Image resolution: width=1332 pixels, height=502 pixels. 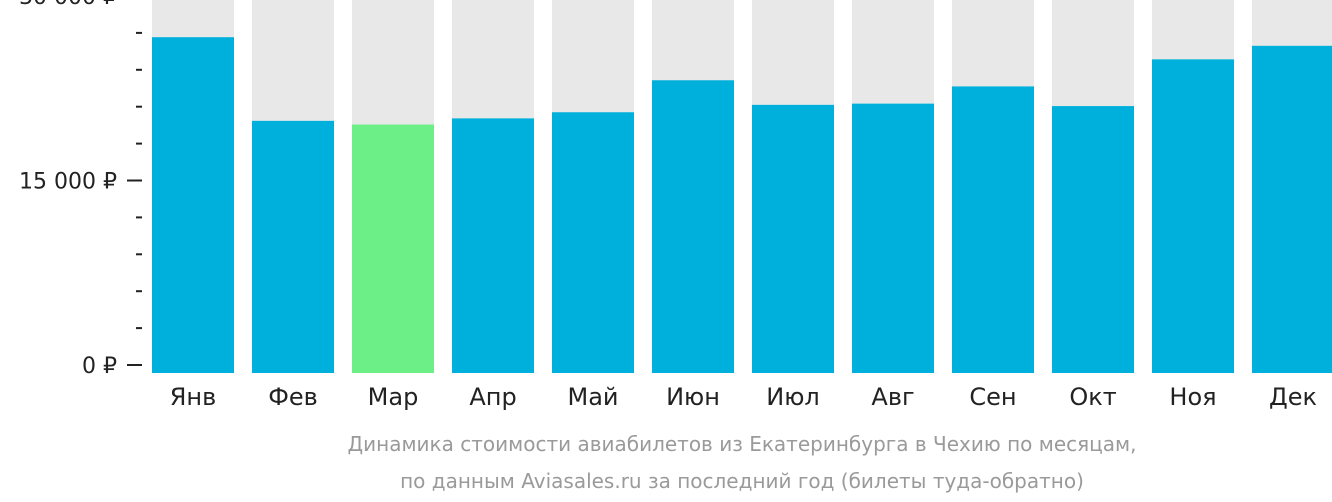 I want to click on x-tick-label: Май, so click(x=592, y=397).